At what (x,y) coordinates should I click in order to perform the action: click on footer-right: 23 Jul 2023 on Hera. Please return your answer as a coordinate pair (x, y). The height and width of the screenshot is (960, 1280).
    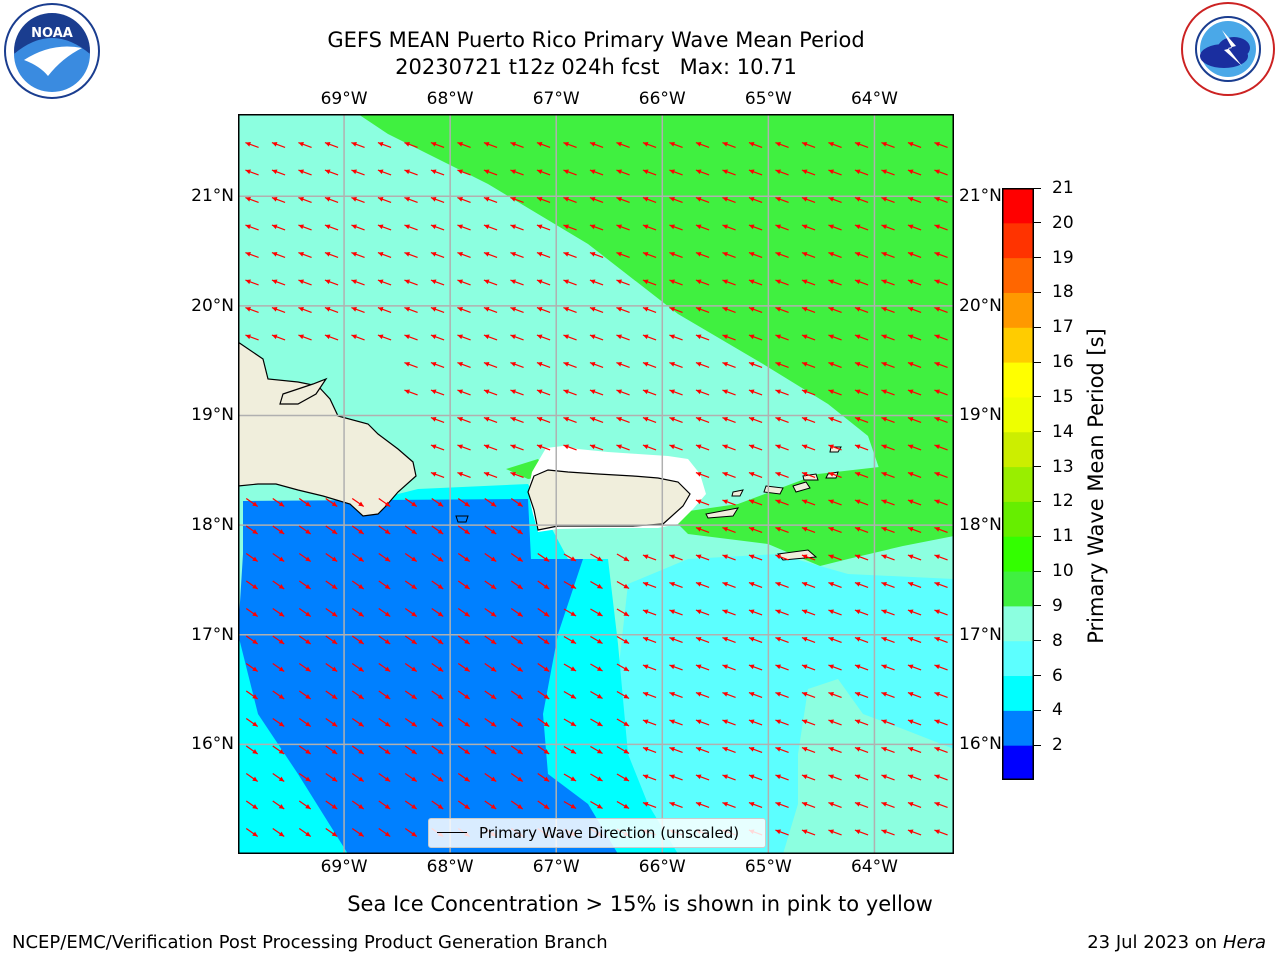
    Looking at the image, I should click on (1176, 943).